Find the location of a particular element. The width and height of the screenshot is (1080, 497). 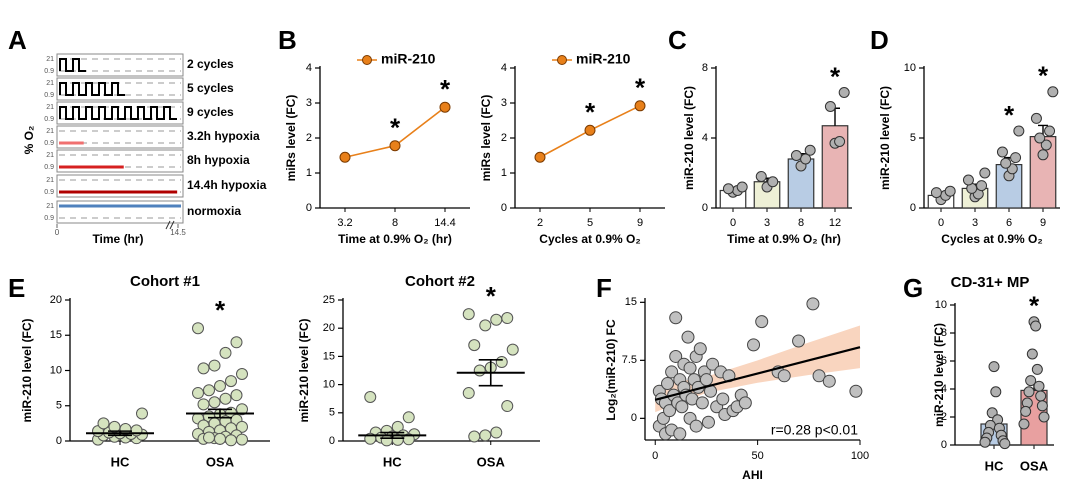

y-tick-label: 1 is located at coordinates (309, 173).